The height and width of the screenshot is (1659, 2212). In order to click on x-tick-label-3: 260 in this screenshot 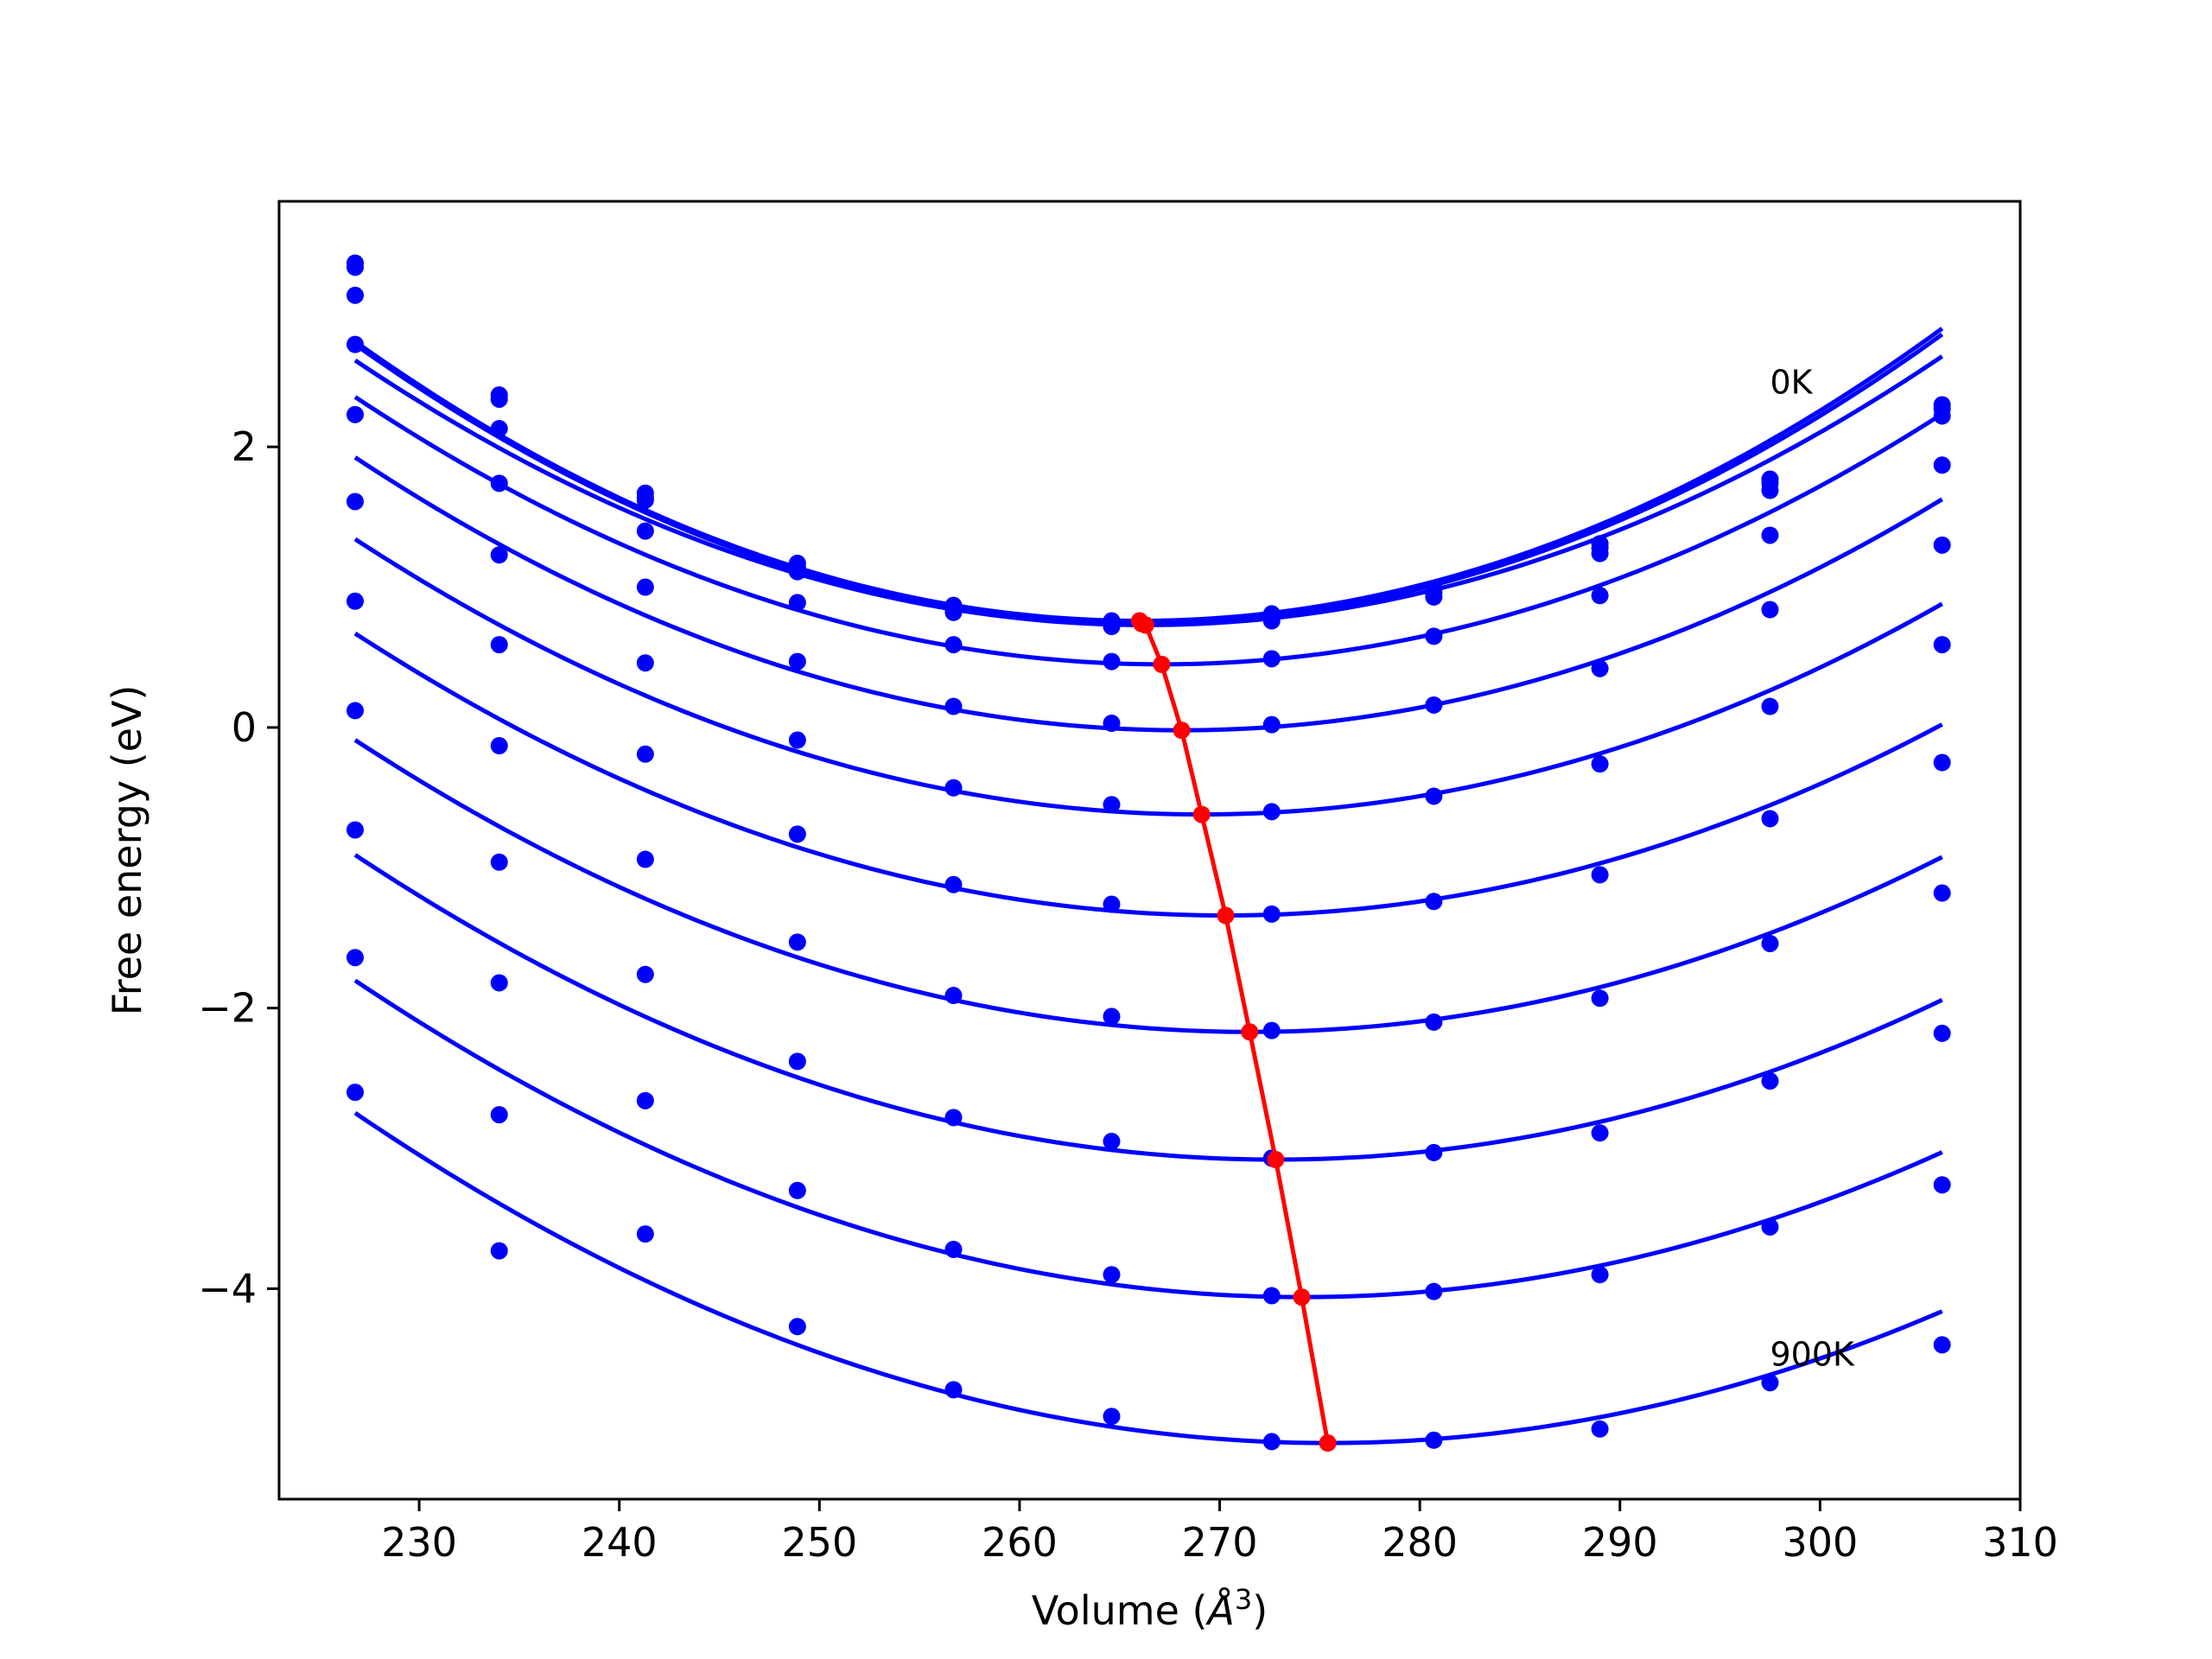, I will do `click(1020, 1542)`.